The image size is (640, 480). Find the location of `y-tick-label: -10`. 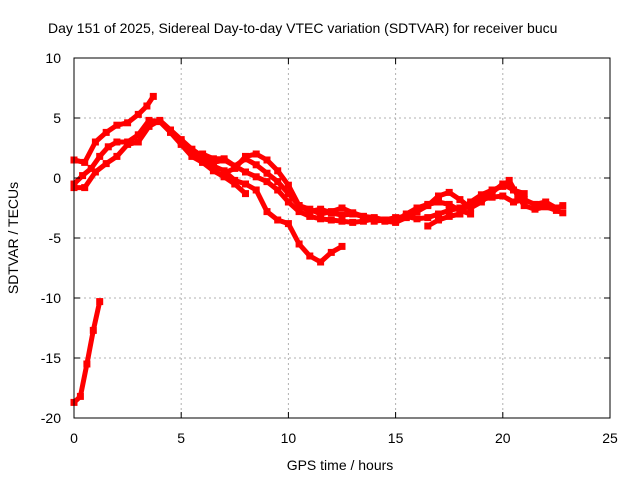

y-tick-label: -10 is located at coordinates (51, 298).